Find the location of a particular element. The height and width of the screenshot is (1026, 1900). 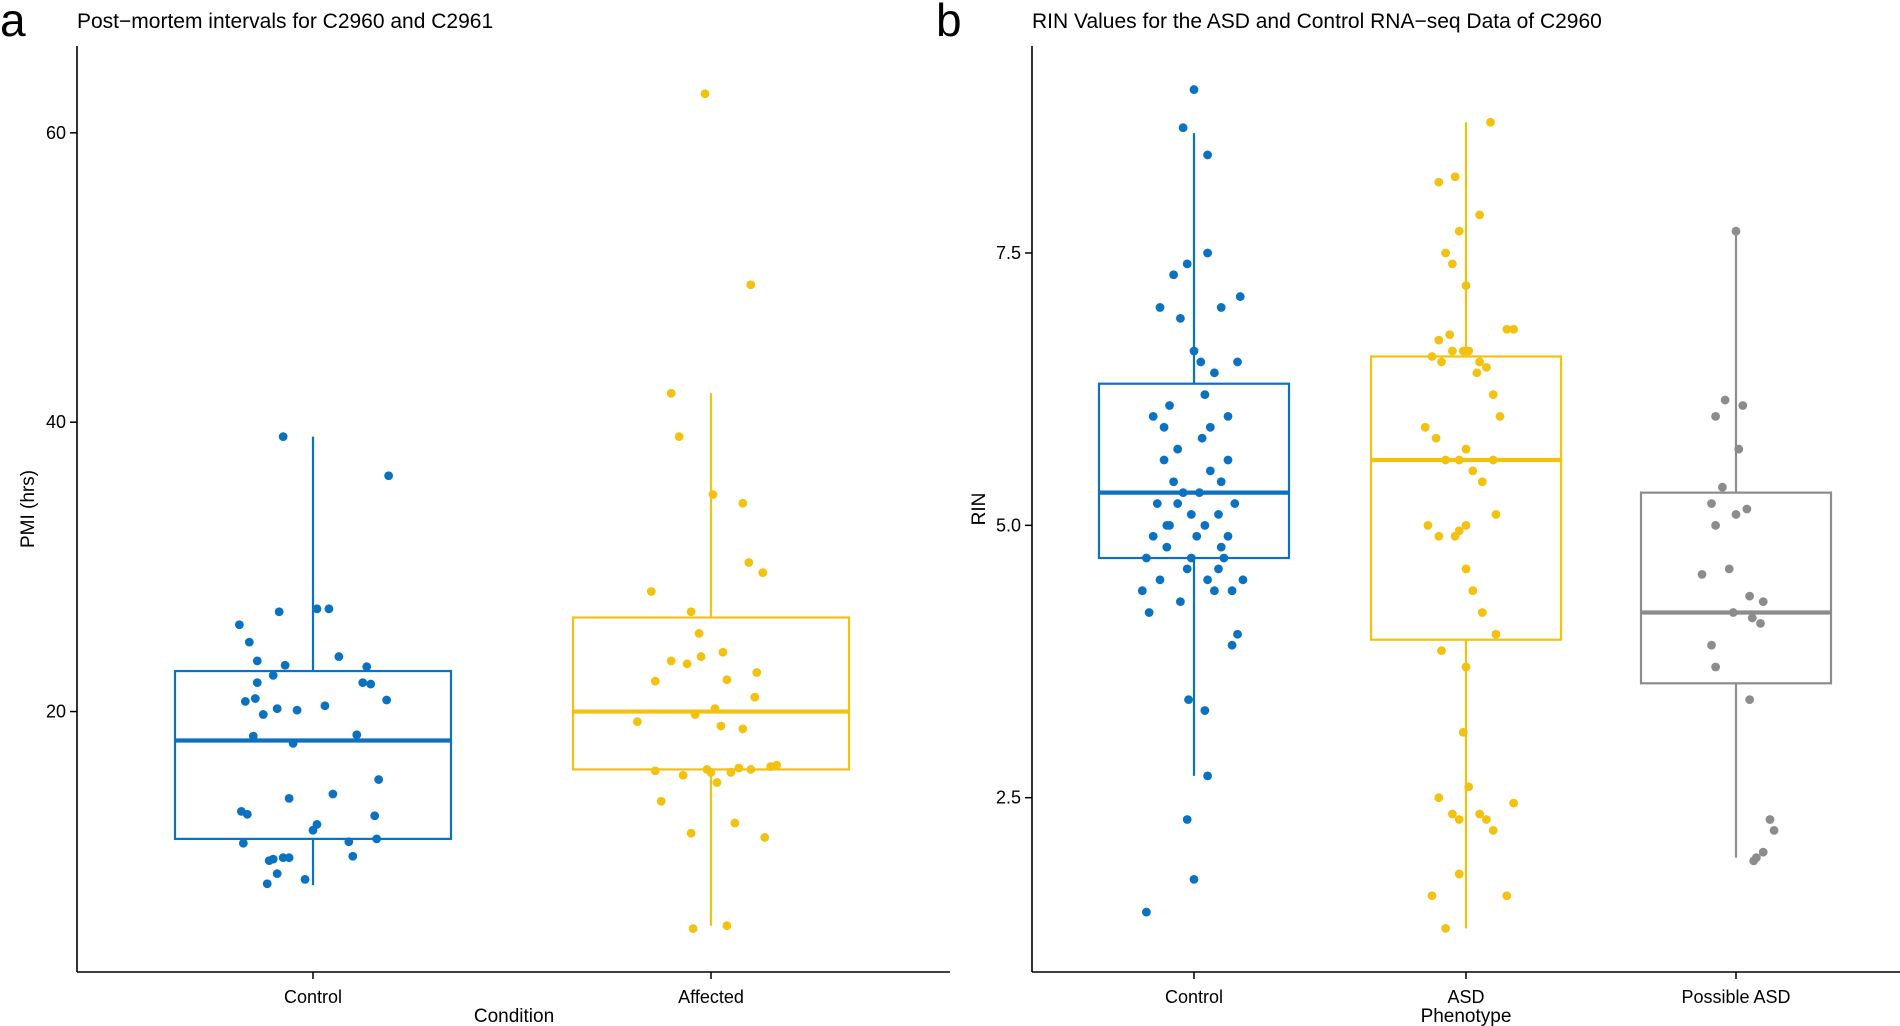

panel-a-xlabel: Condition is located at coordinates (514, 1016).